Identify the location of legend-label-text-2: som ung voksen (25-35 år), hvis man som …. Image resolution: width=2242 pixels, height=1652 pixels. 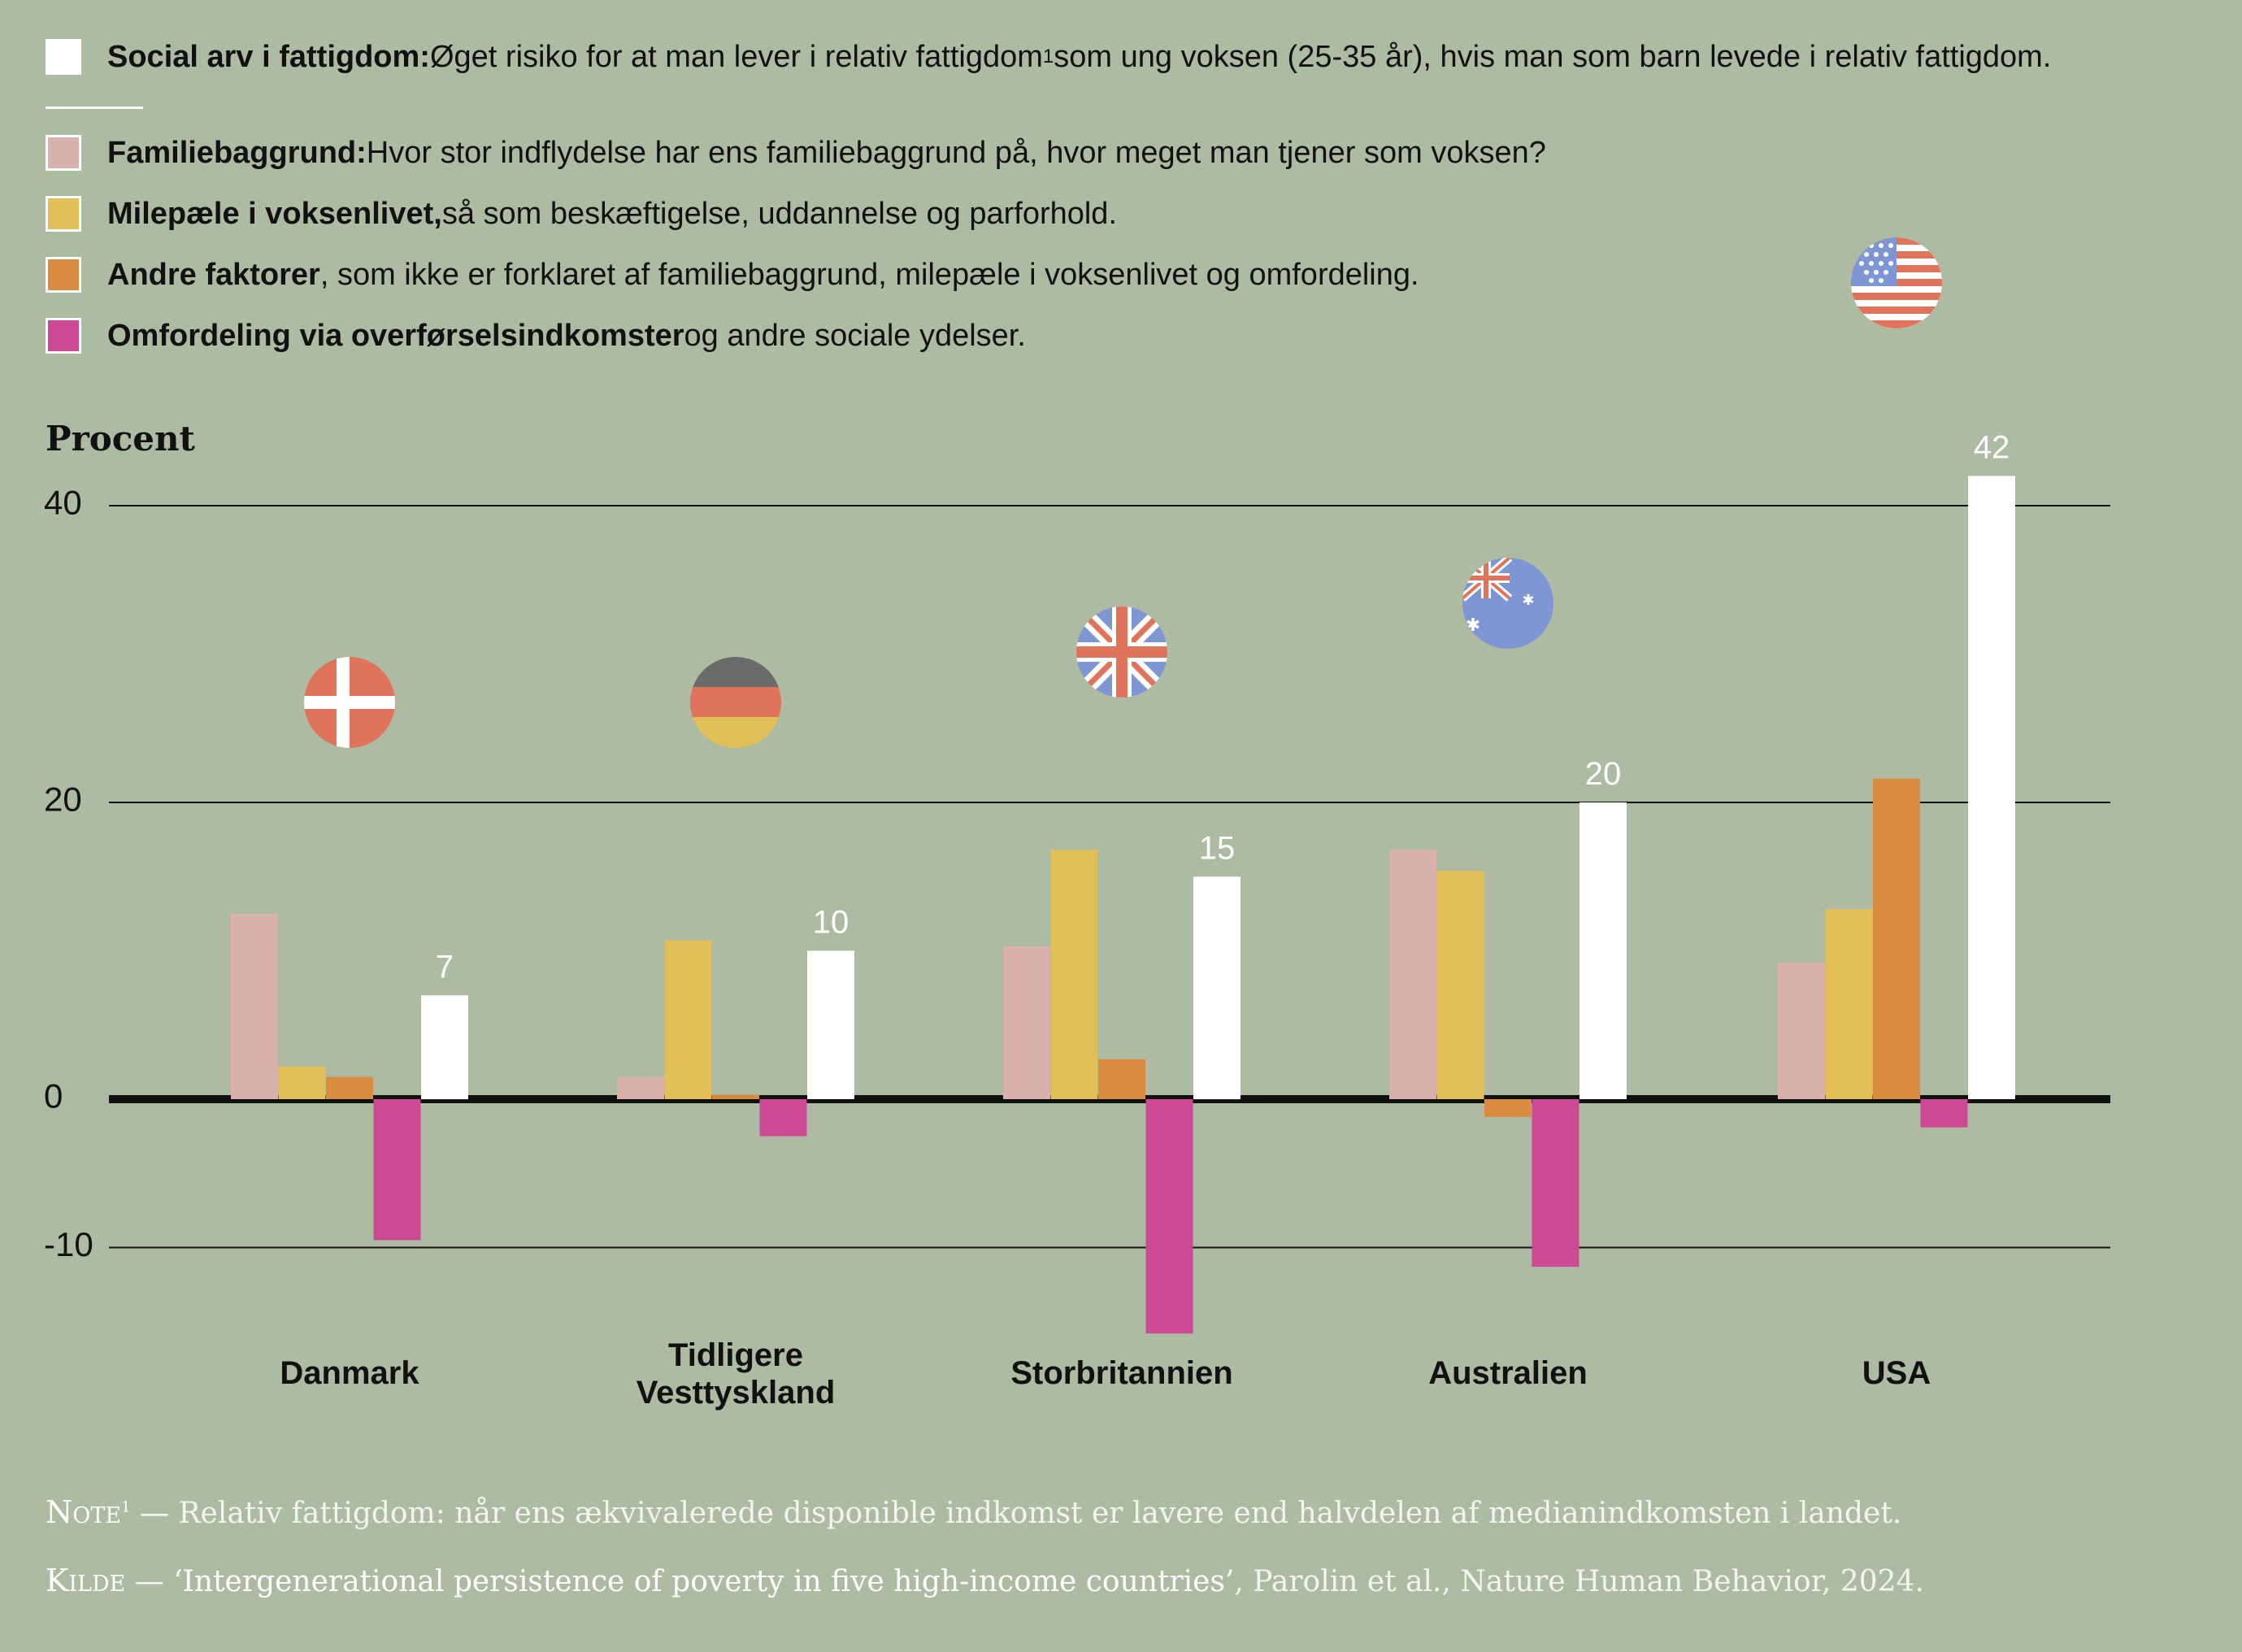
(1553, 56).